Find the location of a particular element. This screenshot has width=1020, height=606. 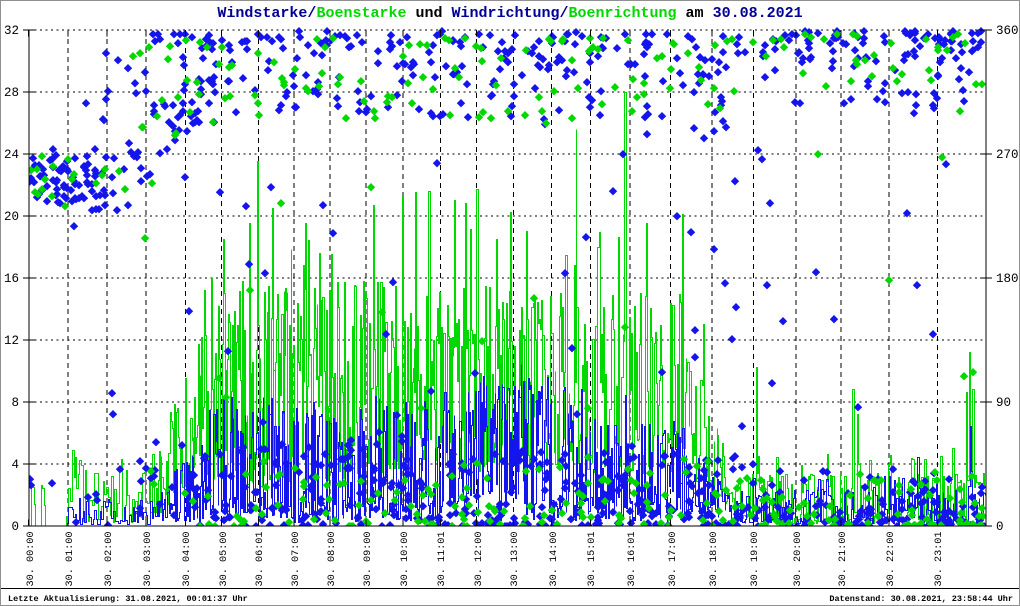

svg-text: 30. 09:00 is located at coordinates (368, 558).